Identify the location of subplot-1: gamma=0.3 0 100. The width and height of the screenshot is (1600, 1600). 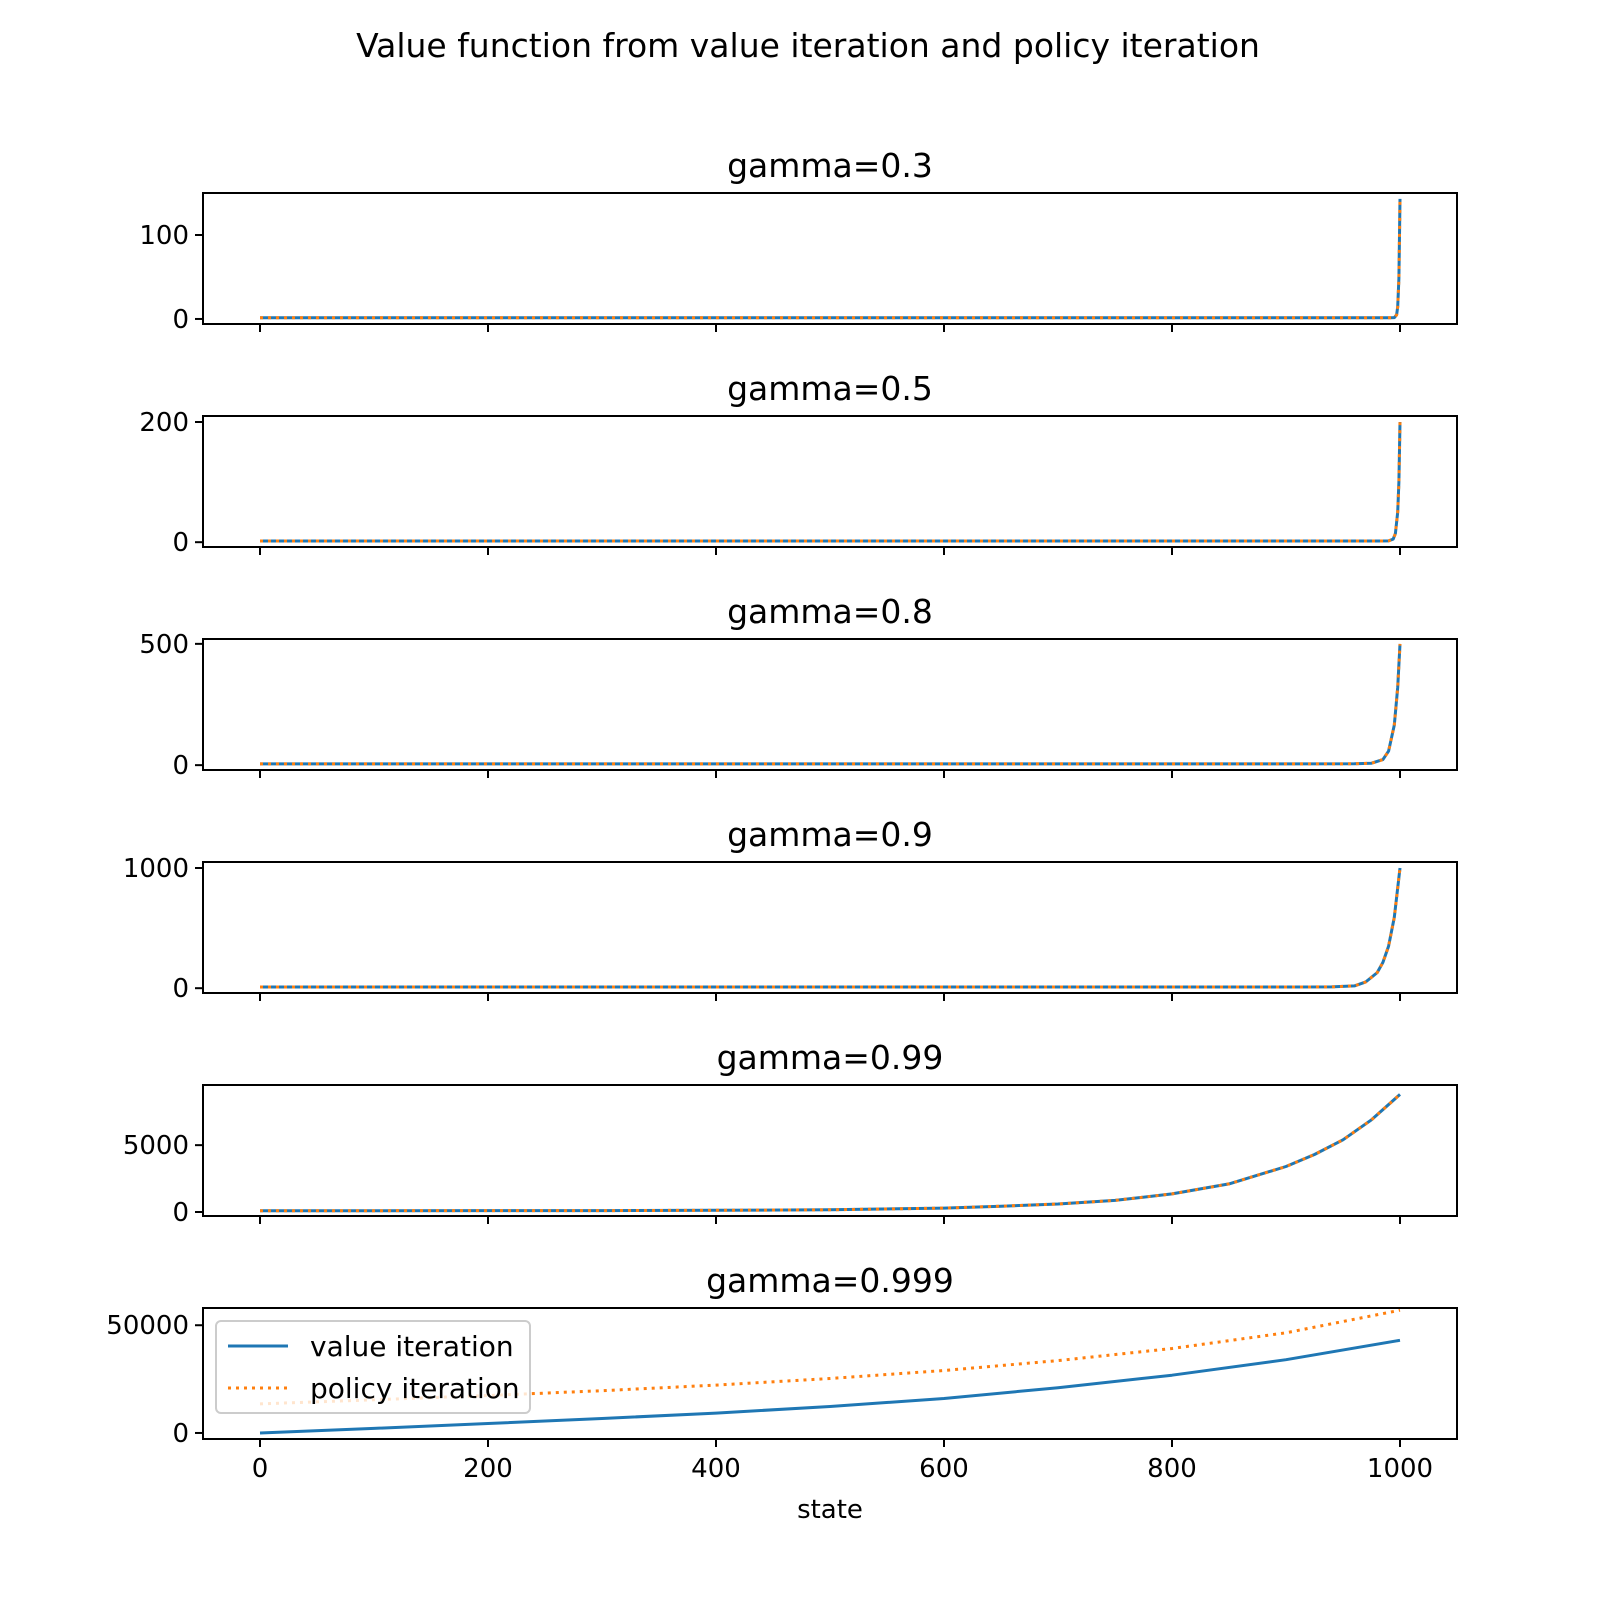
(798, 240).